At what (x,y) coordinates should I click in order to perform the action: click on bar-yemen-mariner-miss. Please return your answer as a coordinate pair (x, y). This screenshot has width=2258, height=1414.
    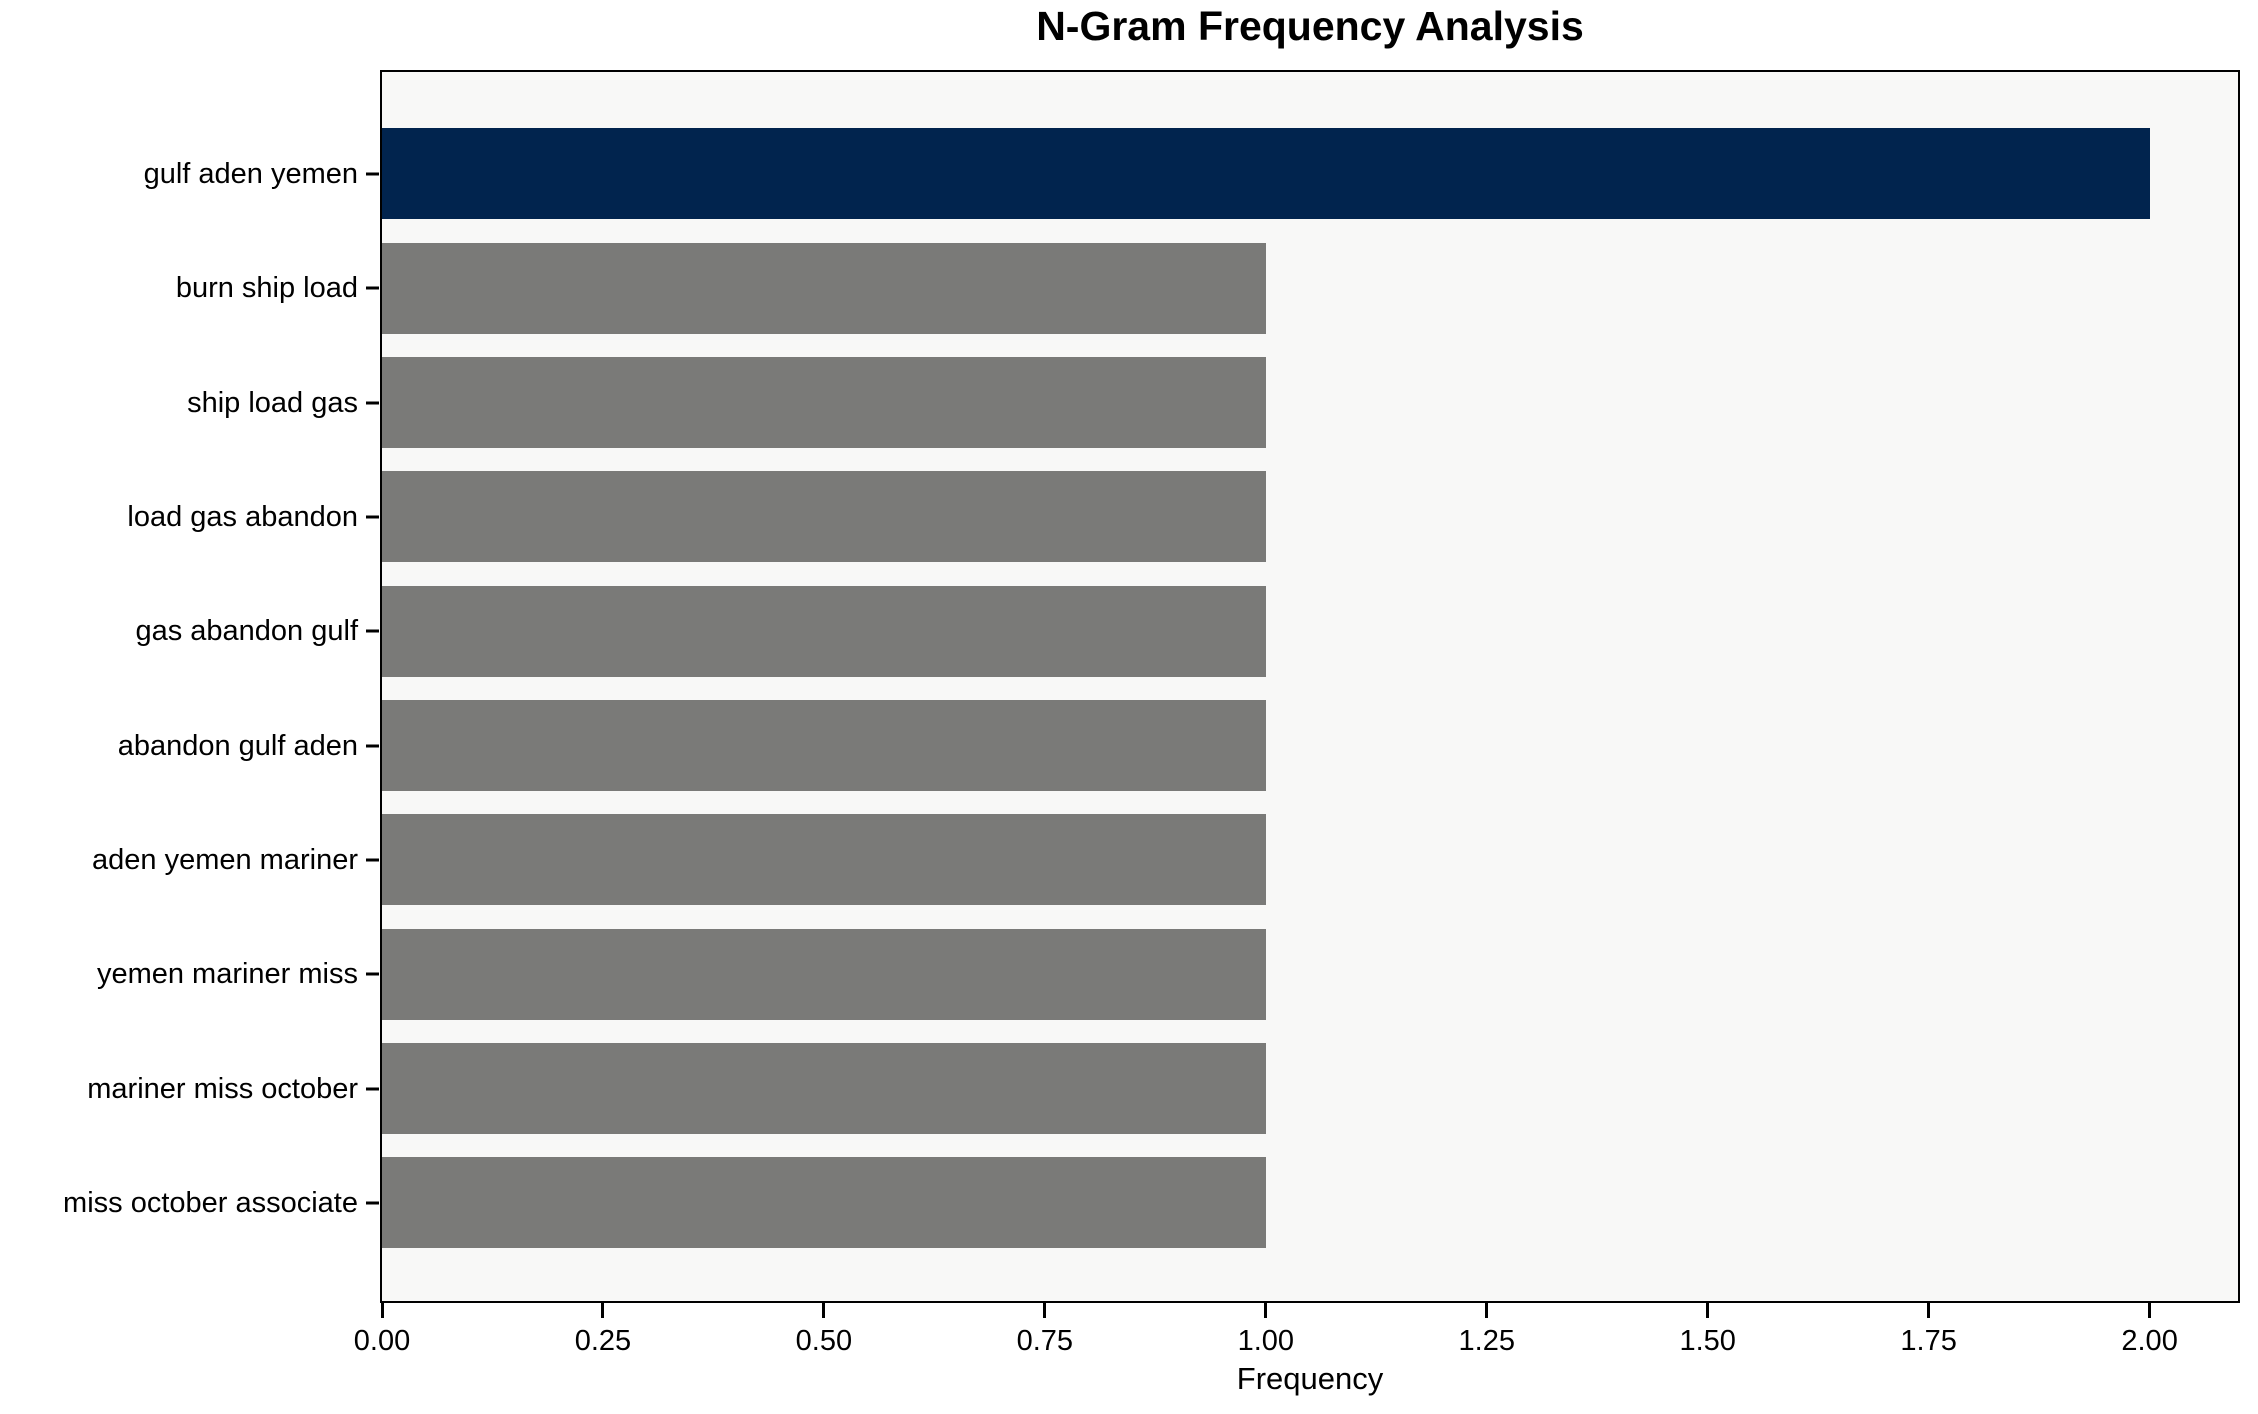
    Looking at the image, I should click on (824, 974).